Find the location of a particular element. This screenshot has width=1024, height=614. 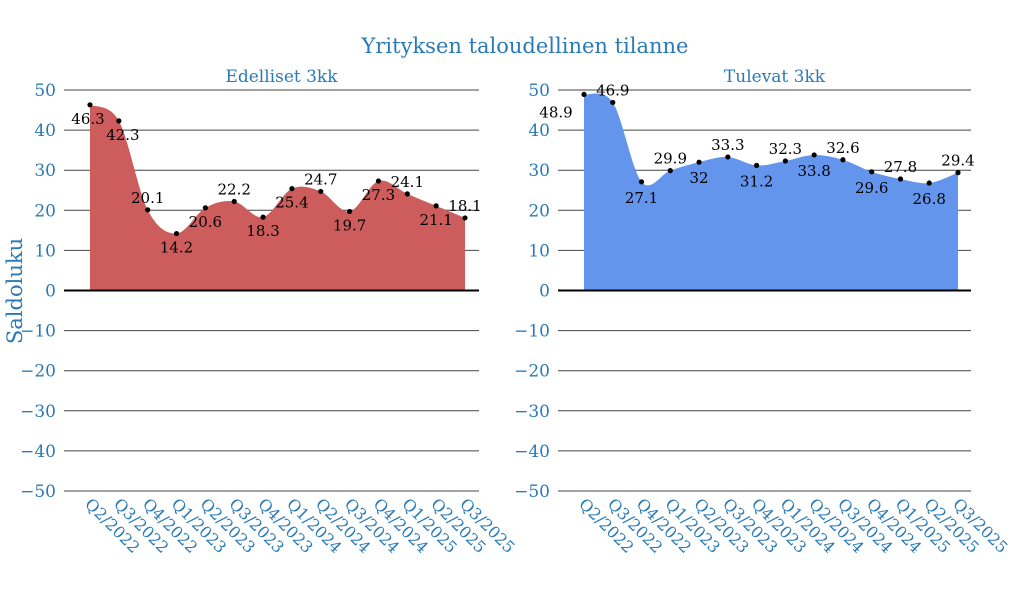

data-label: 29.9 is located at coordinates (670, 159).